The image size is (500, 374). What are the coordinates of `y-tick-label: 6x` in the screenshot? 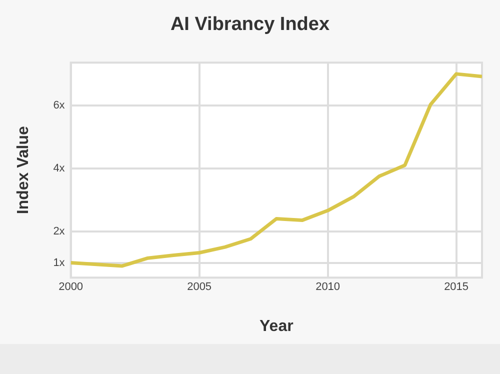 It's located at (59, 105).